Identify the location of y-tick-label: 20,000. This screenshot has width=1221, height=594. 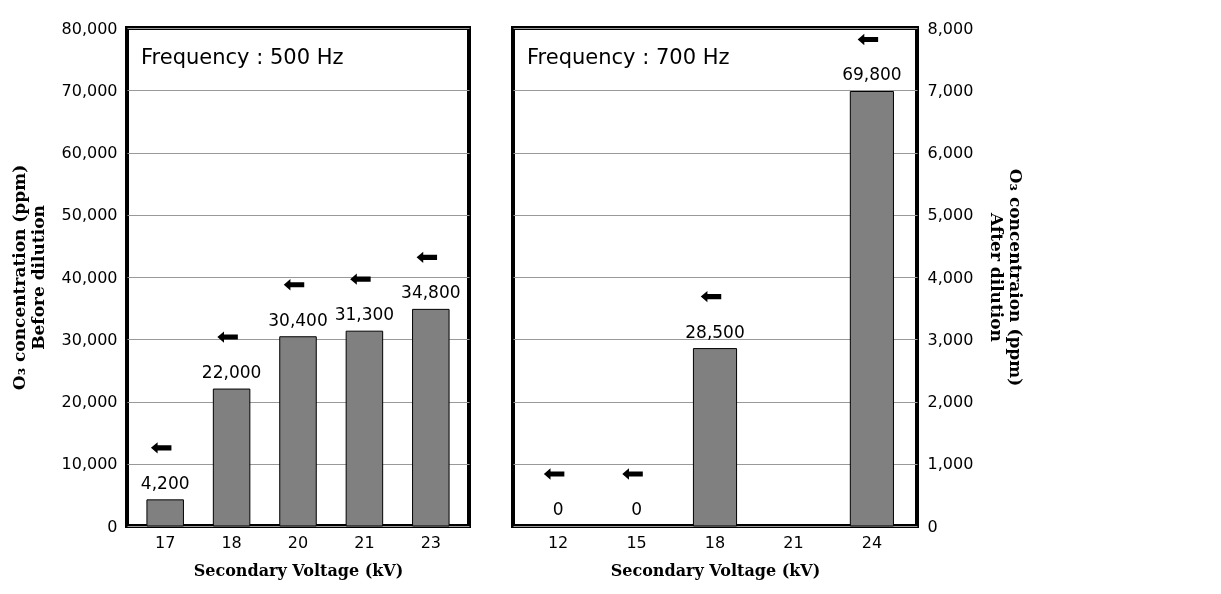
(89, 401).